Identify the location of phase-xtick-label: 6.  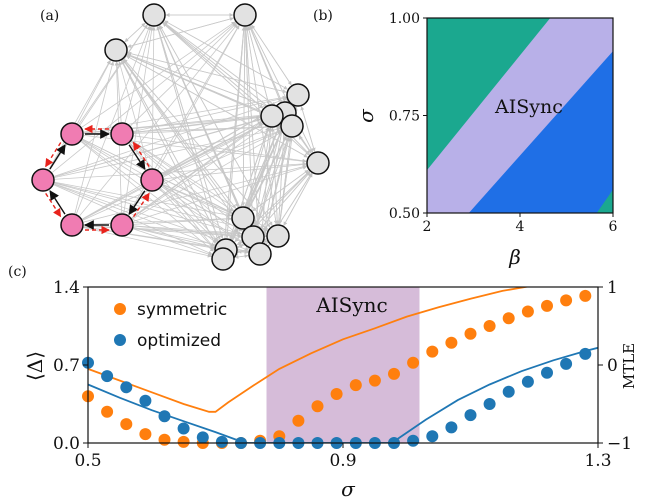
(613, 227).